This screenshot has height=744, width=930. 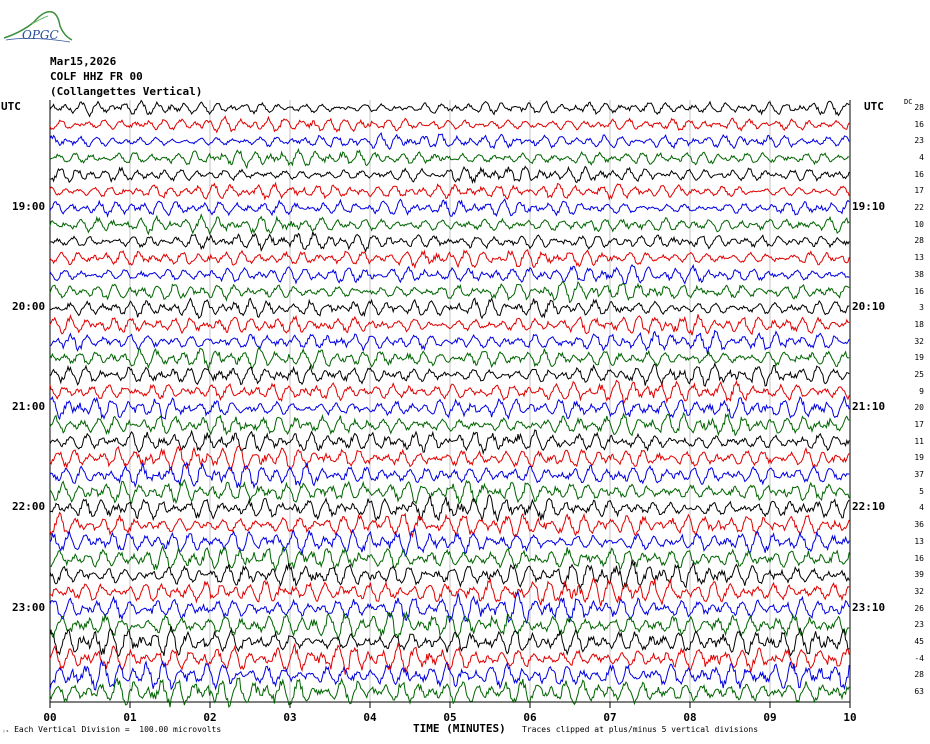 What do you see at coordinates (919, 475) in the screenshot?
I see `dc-offset-value: 37` at bounding box center [919, 475].